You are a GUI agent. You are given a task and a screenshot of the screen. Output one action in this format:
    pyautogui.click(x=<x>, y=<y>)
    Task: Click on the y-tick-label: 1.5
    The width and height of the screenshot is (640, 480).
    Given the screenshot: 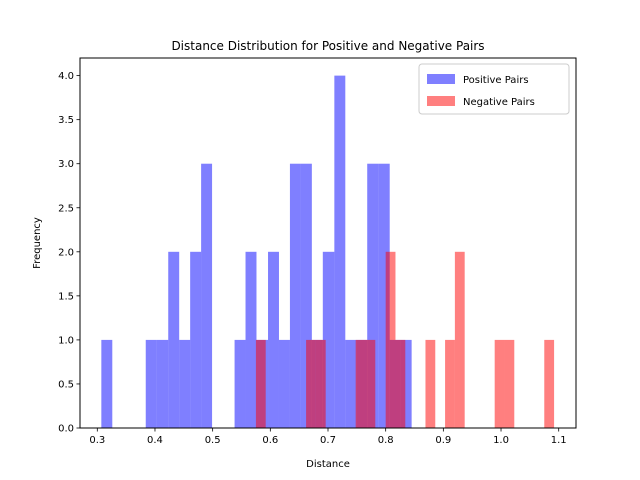 What is the action you would take?
    pyautogui.click(x=66, y=296)
    